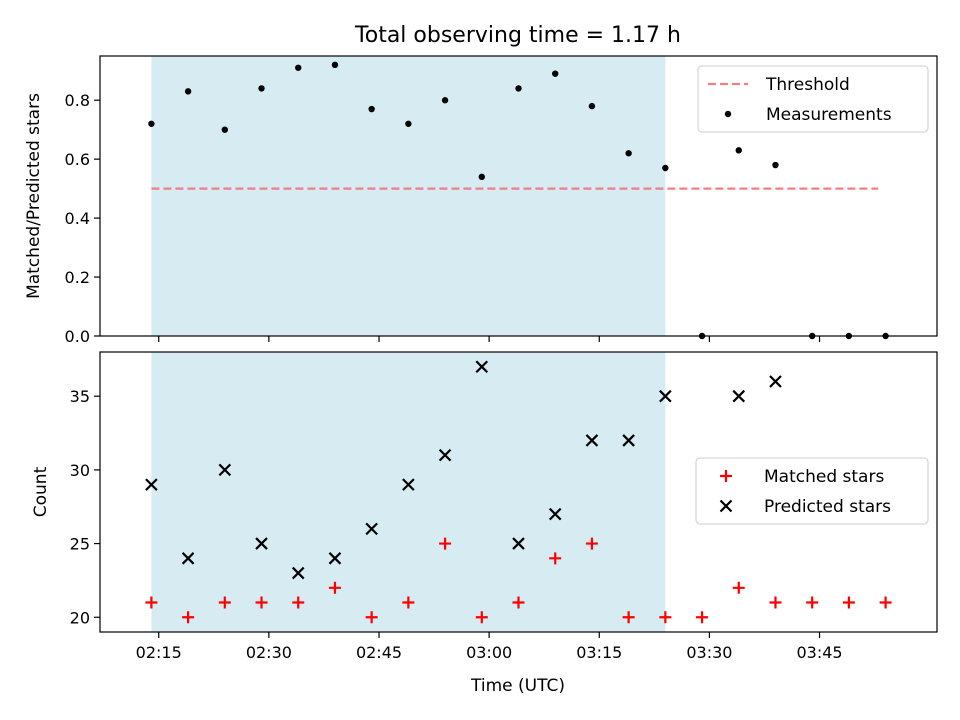 The width and height of the screenshot is (960, 720). I want to click on legend-label: Predicted stars, so click(827, 507).